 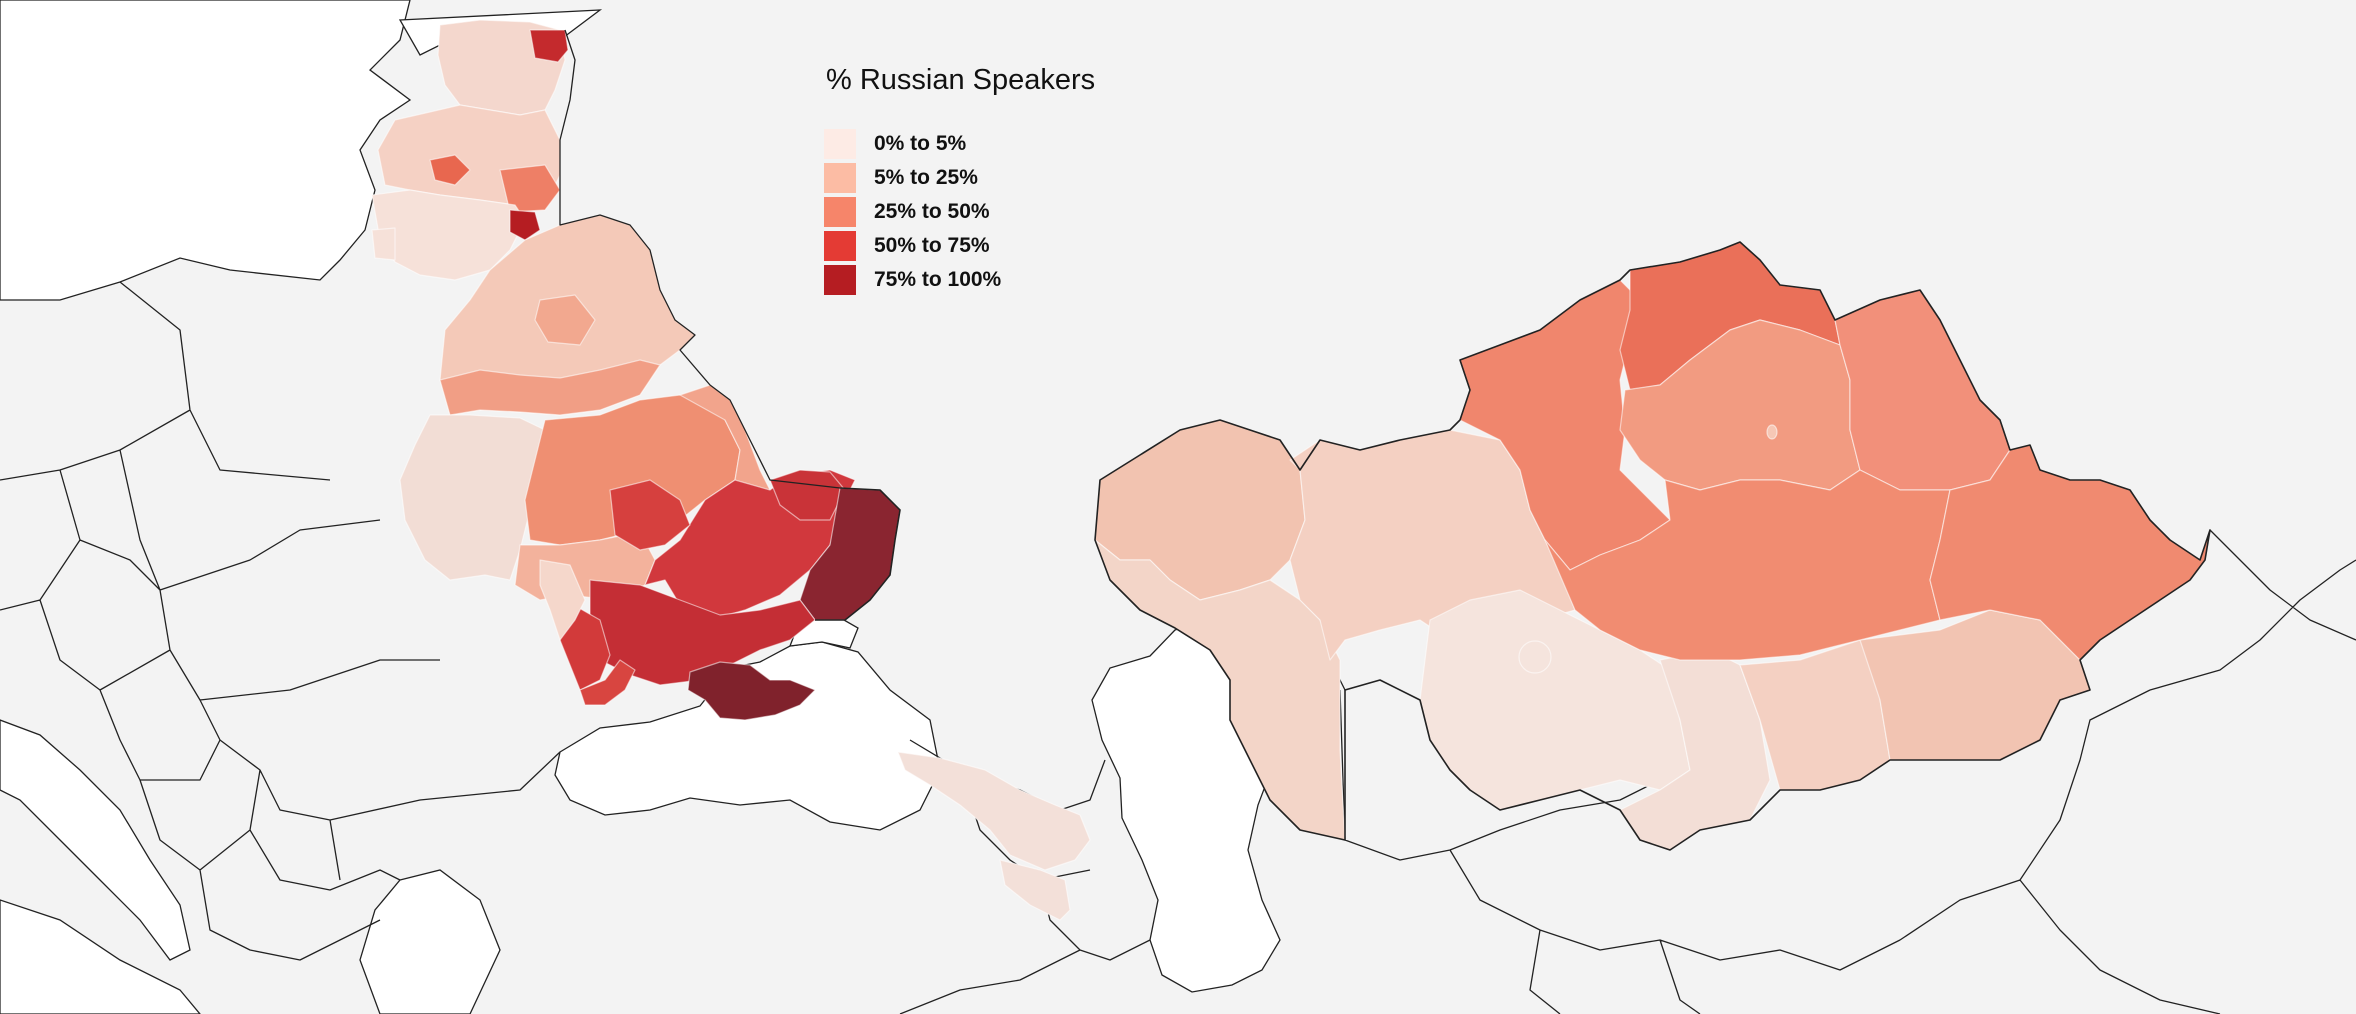 I want to click on legend-item-0-5: 0% to 5%, so click(x=959, y=144).